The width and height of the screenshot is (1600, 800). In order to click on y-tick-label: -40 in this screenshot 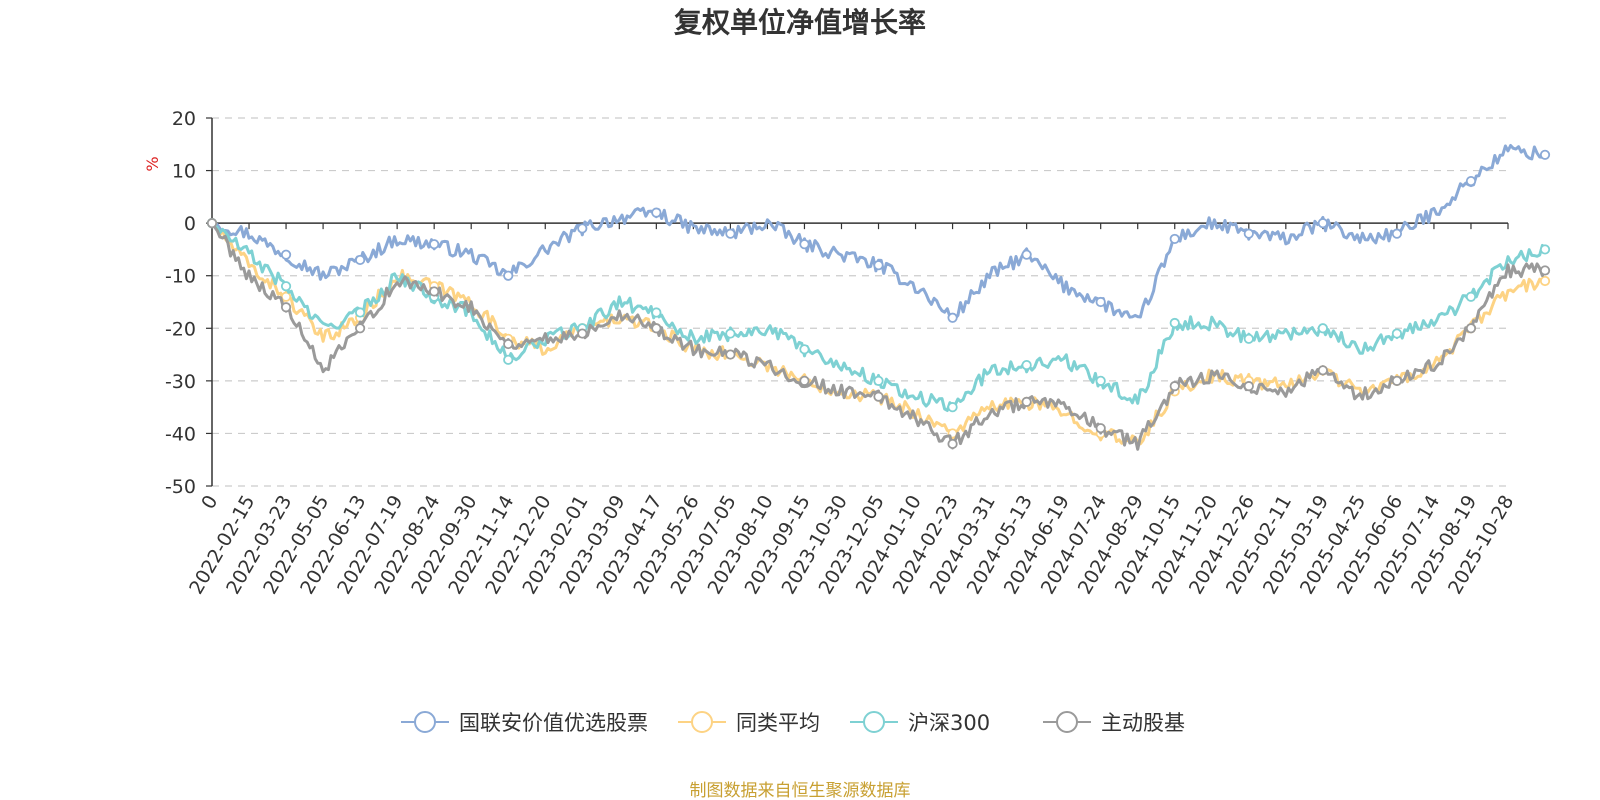, I will do `click(180, 434)`.